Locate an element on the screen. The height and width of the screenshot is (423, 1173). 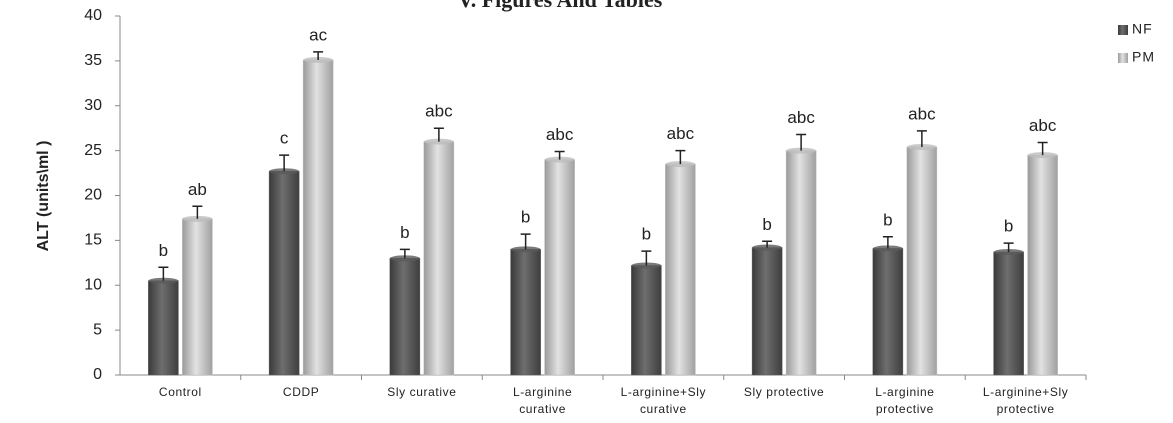
y-tick-label: 35 is located at coordinates (93, 60).